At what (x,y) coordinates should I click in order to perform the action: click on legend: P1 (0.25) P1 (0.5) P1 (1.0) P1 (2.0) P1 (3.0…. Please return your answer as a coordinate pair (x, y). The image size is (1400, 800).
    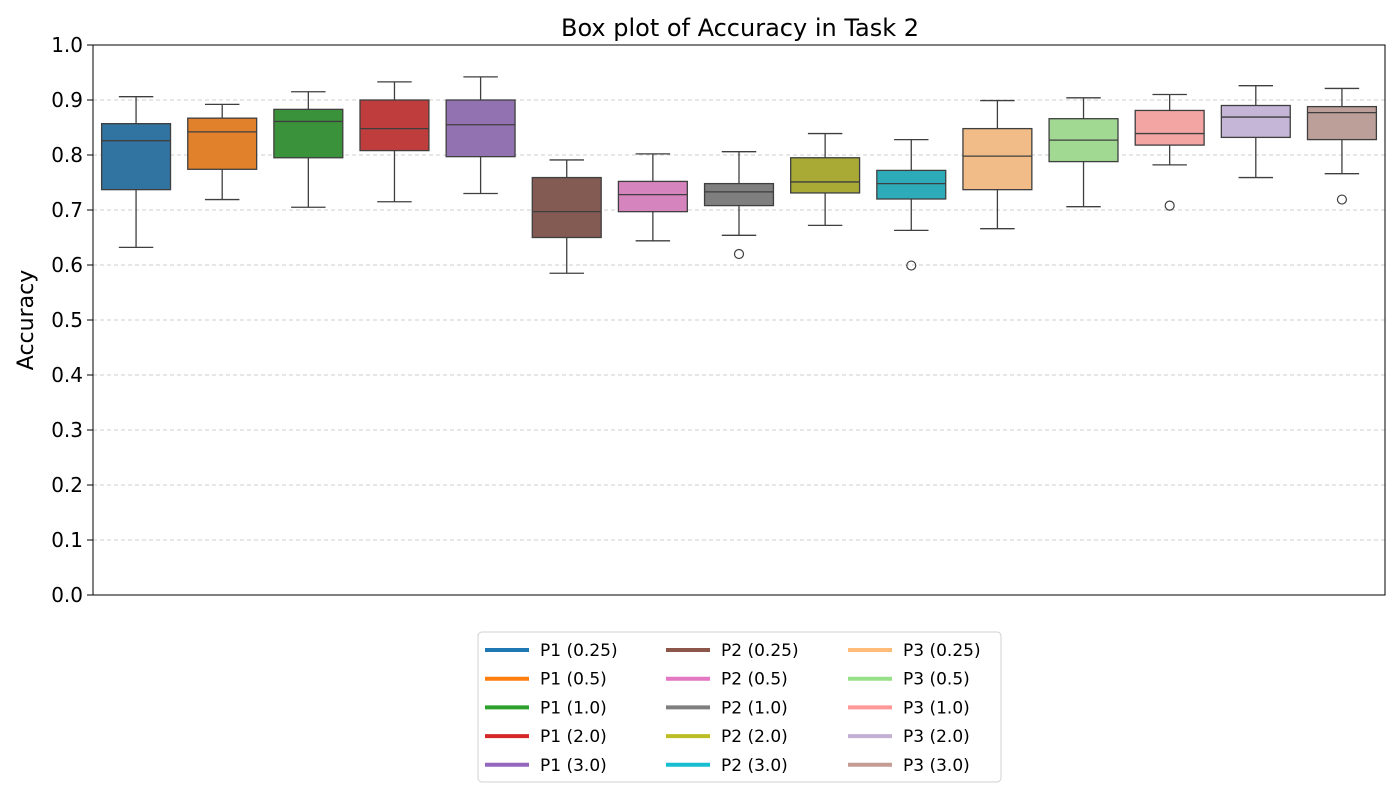
    Looking at the image, I should click on (739, 707).